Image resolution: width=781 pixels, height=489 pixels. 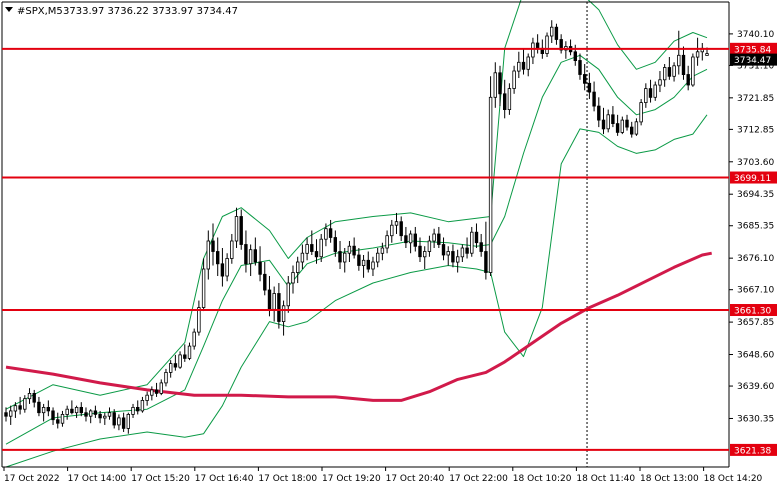 What do you see at coordinates (755, 35) in the screenshot?
I see `y-tick-label: 3740.10` at bounding box center [755, 35].